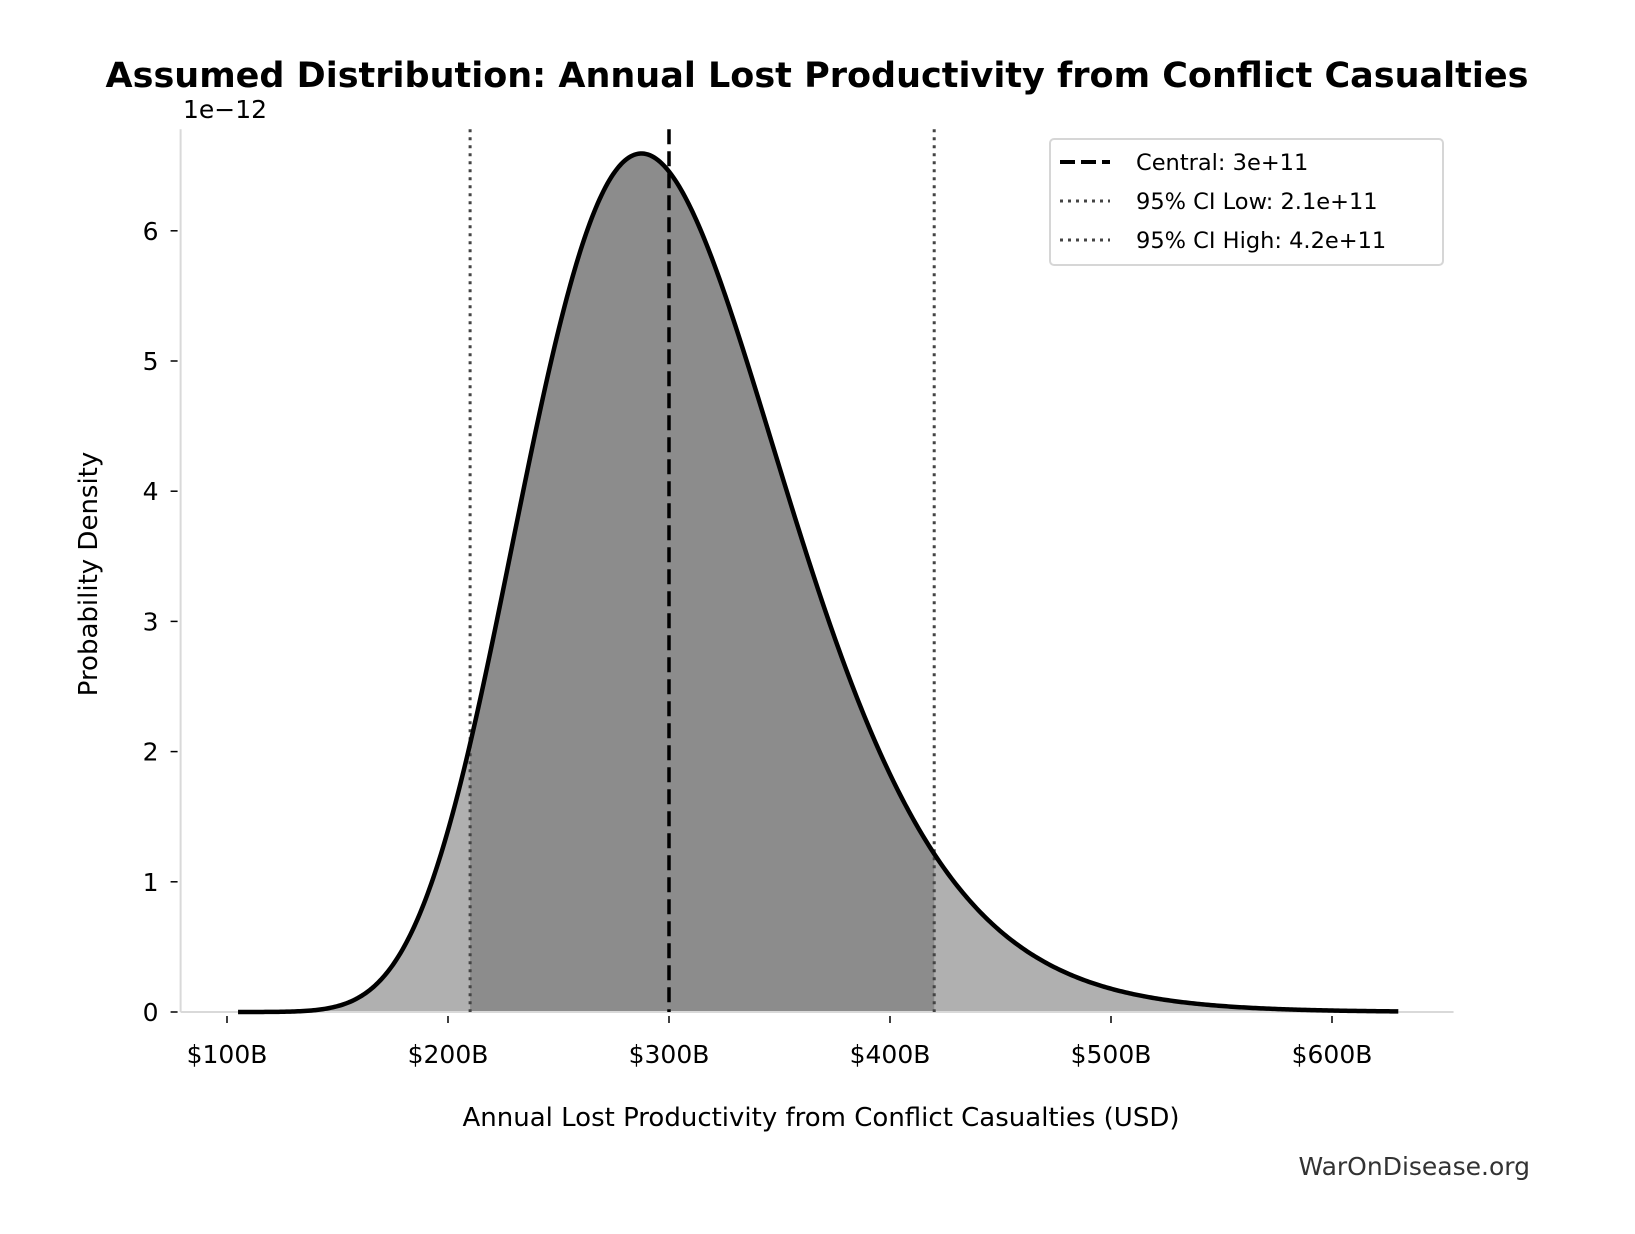  Describe the element at coordinates (151, 621) in the screenshot. I see `y-tick-label: 3` at that location.